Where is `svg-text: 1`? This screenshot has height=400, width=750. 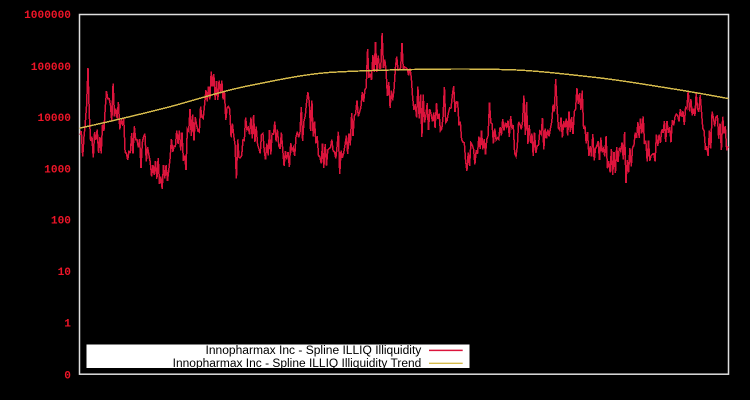 svg-text: 1 is located at coordinates (67, 324).